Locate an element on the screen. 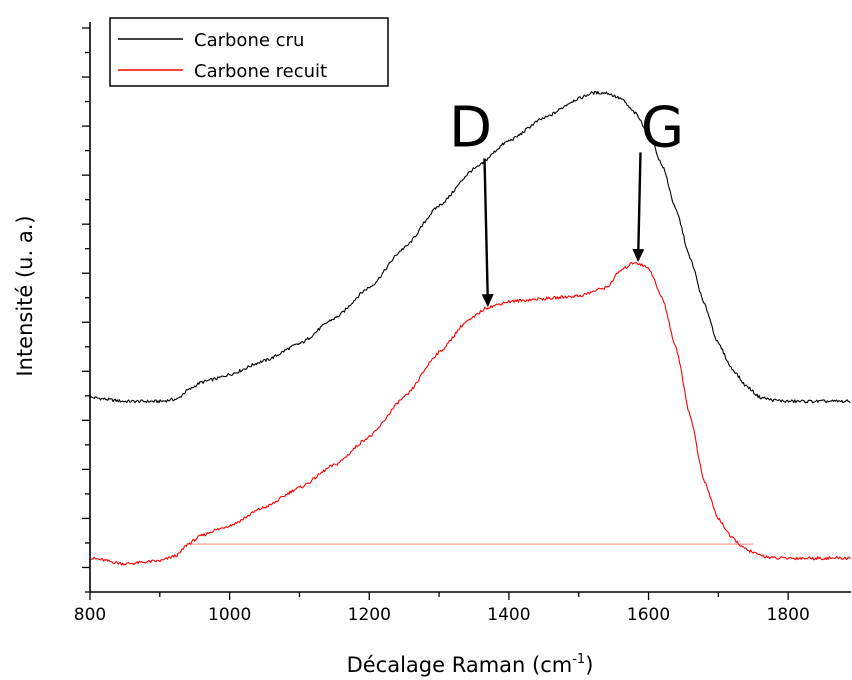  x-axis-title-suffix: ) is located at coordinates (589, 665).